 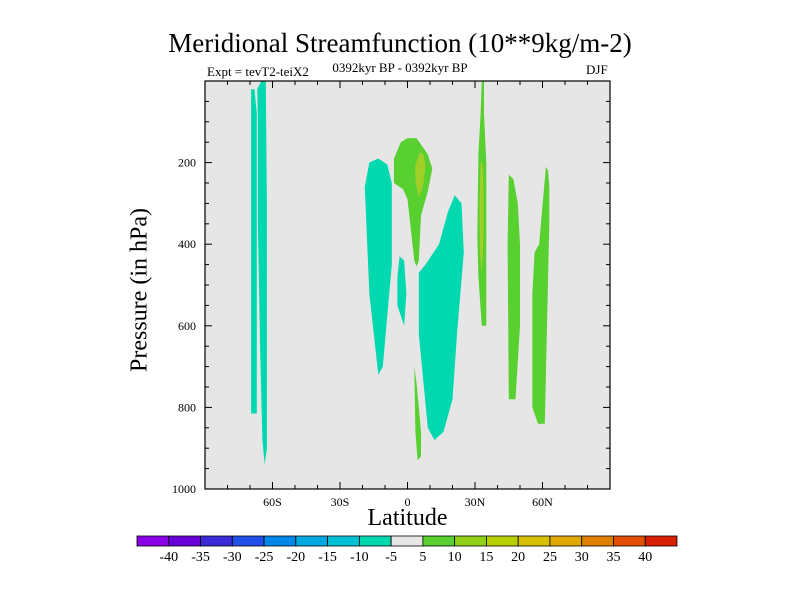 I want to click on y-tick-label: 1000, so click(x=184, y=489).